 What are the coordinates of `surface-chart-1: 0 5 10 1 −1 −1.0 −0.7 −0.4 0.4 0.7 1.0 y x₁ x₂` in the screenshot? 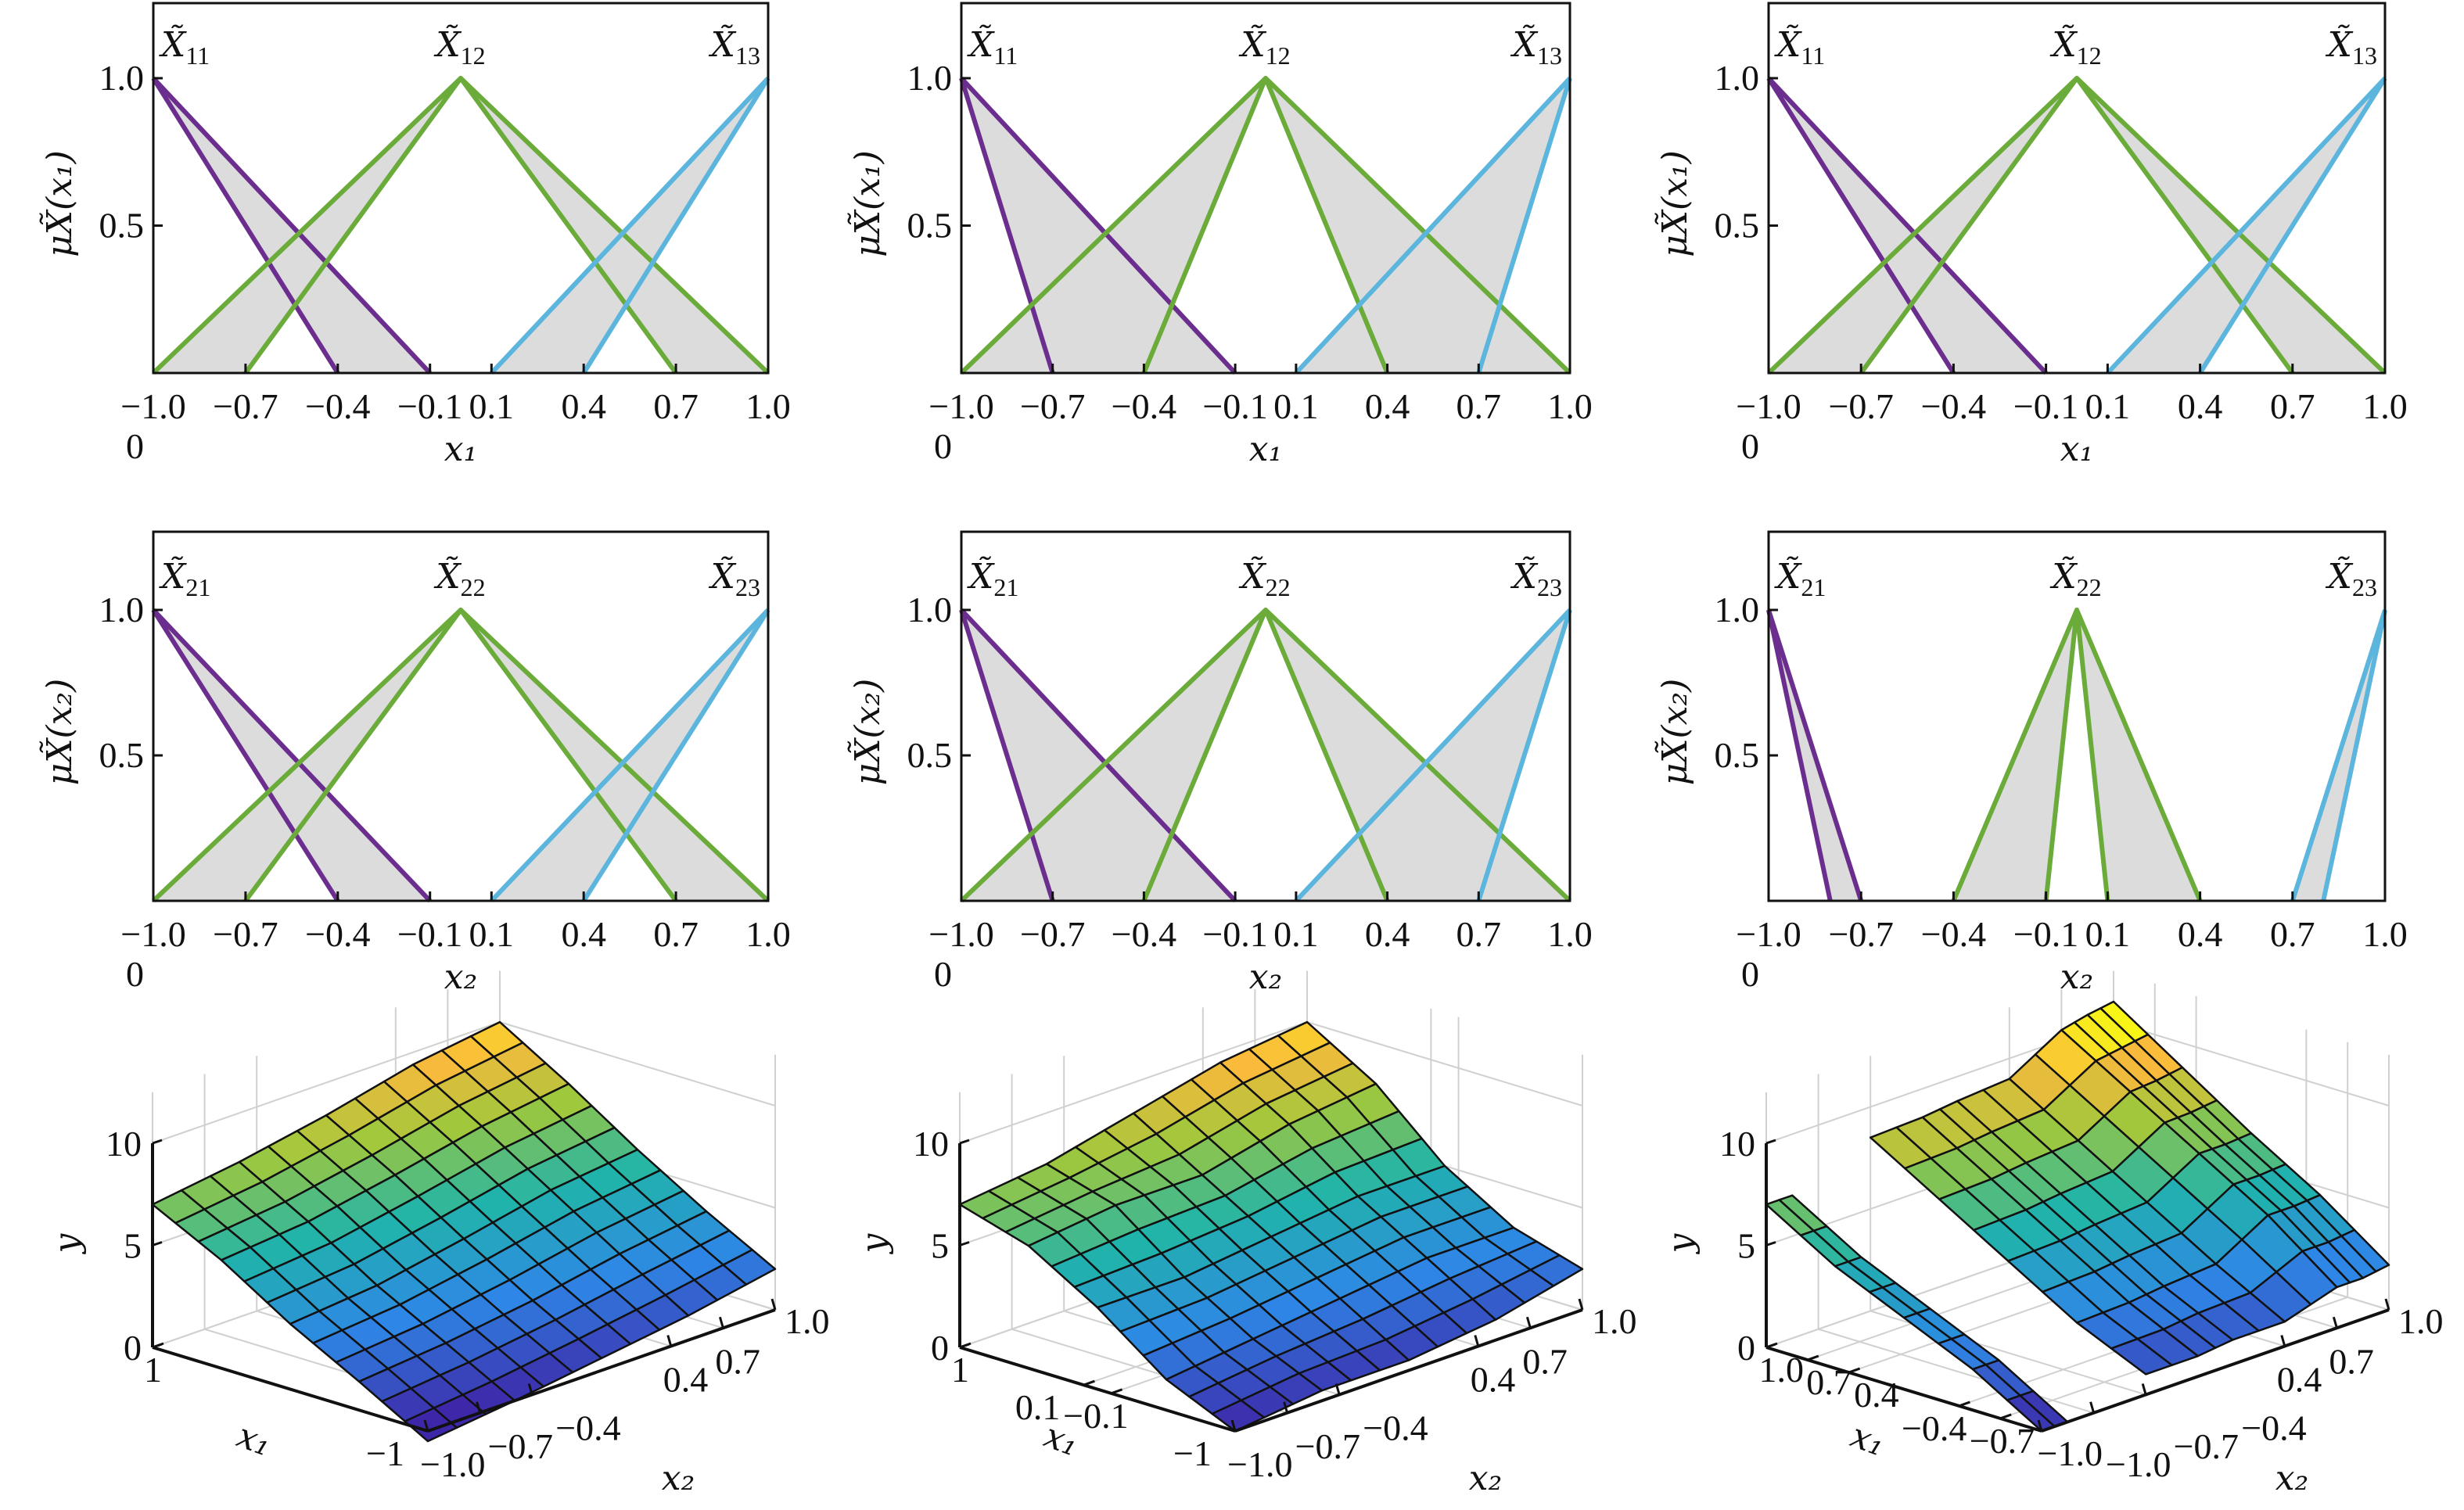 It's located at (439, 1234).